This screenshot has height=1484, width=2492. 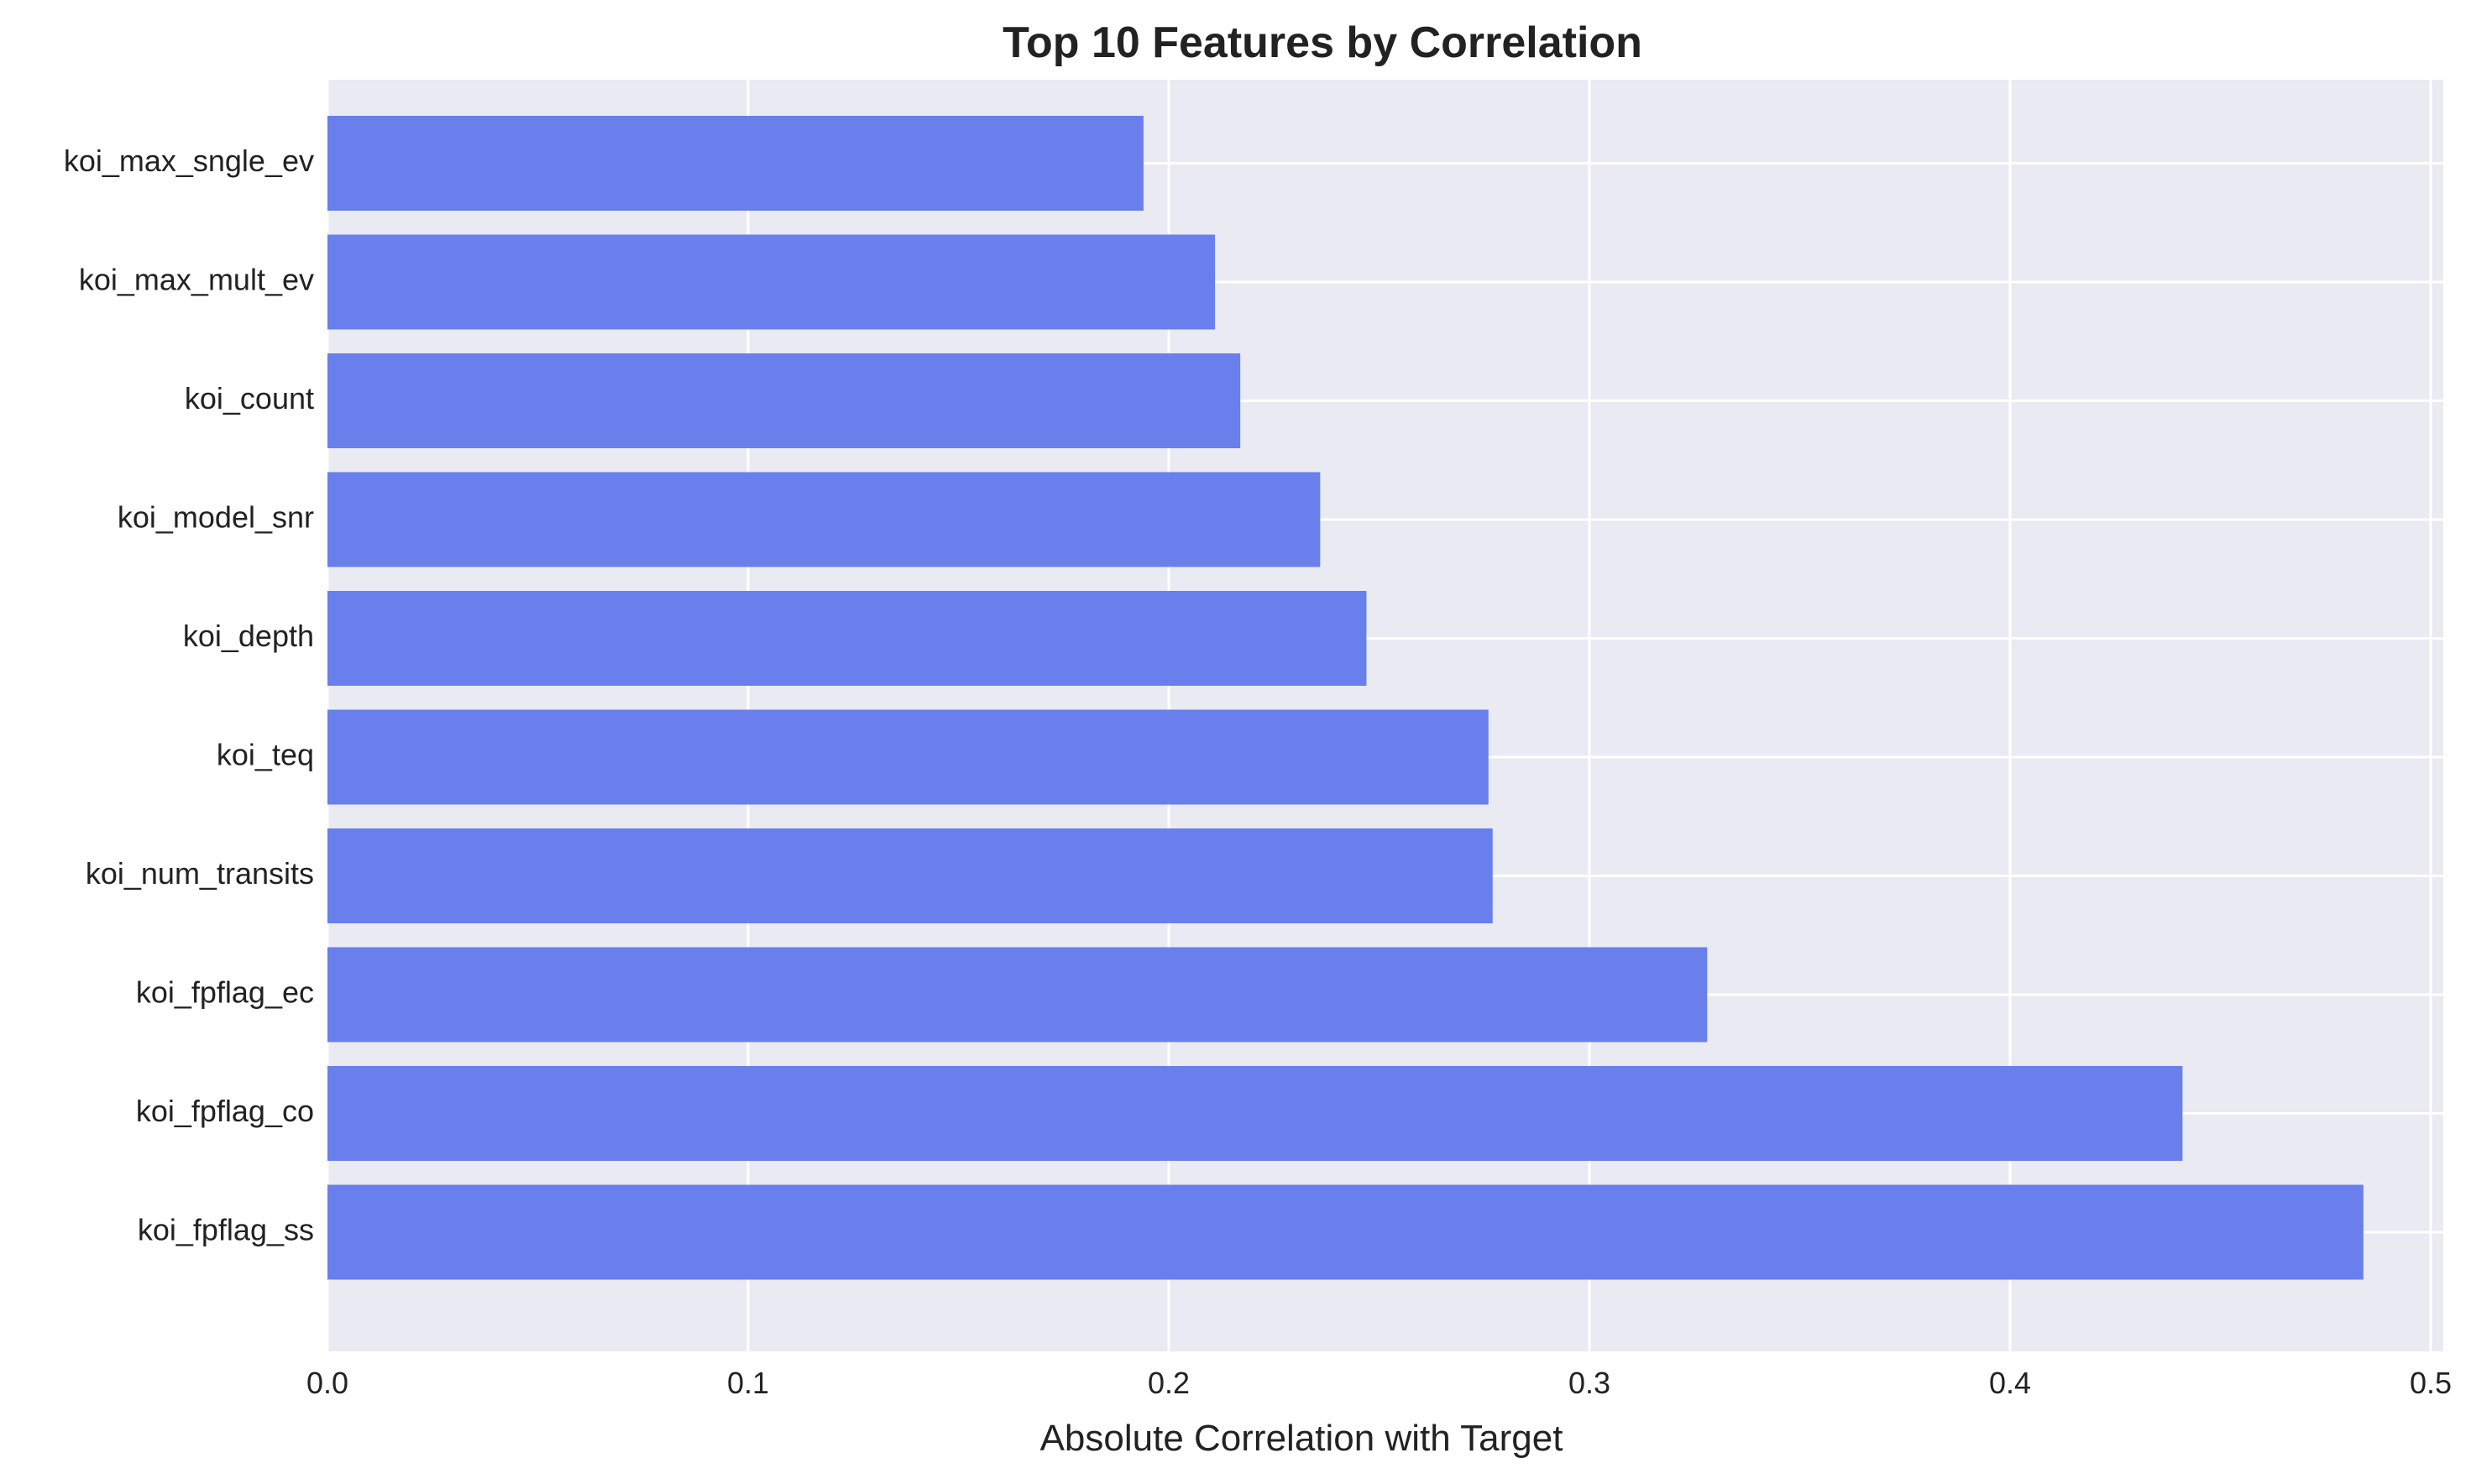 What do you see at coordinates (189, 161) in the screenshot?
I see `y-tick-label: koi_max_sngle_ev` at bounding box center [189, 161].